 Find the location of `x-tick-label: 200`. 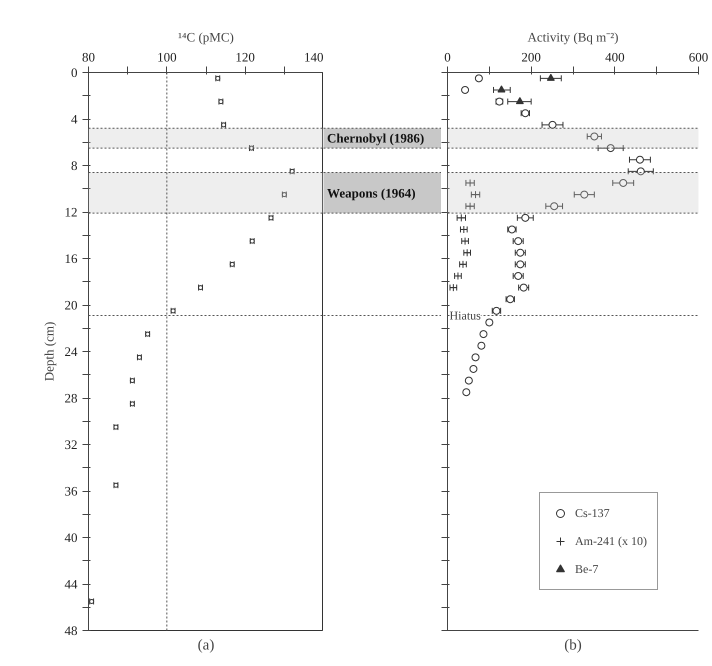

x-tick-label: 200 is located at coordinates (531, 57).